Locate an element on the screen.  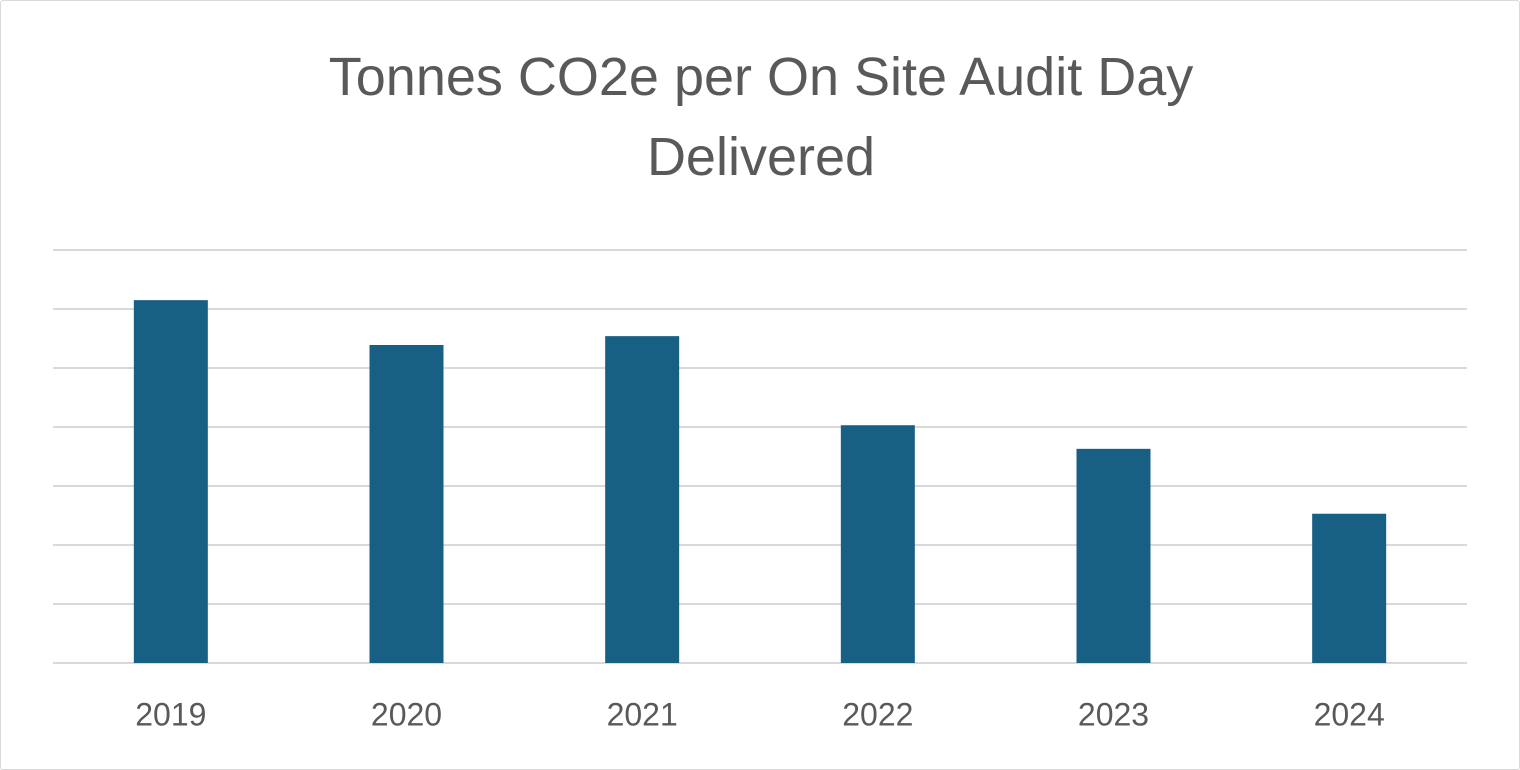
x-tick-label: 2022 is located at coordinates (877, 714).